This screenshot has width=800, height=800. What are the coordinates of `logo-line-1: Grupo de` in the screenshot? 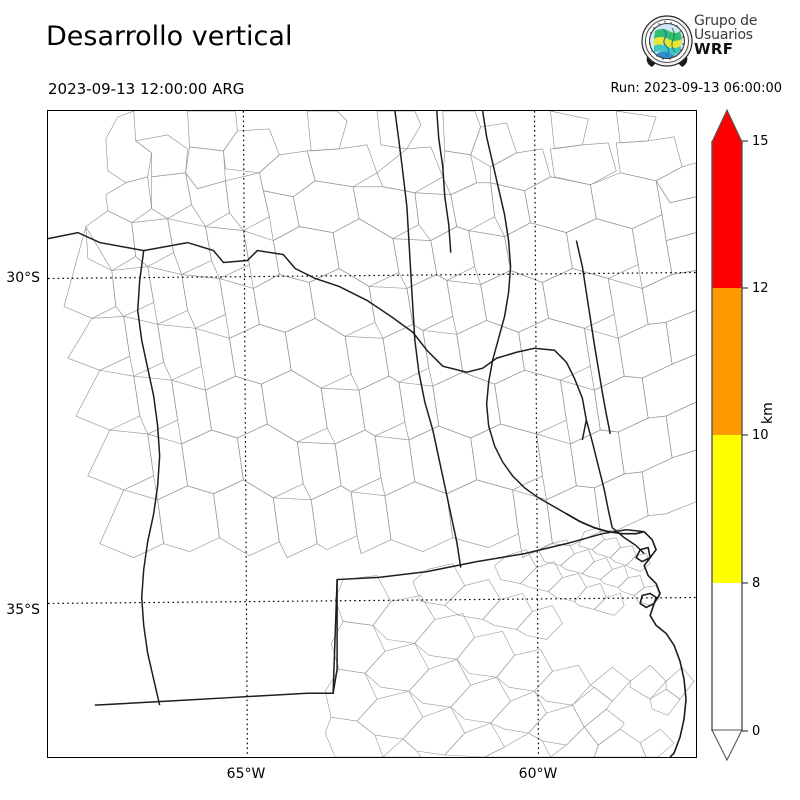 It's located at (726, 21).